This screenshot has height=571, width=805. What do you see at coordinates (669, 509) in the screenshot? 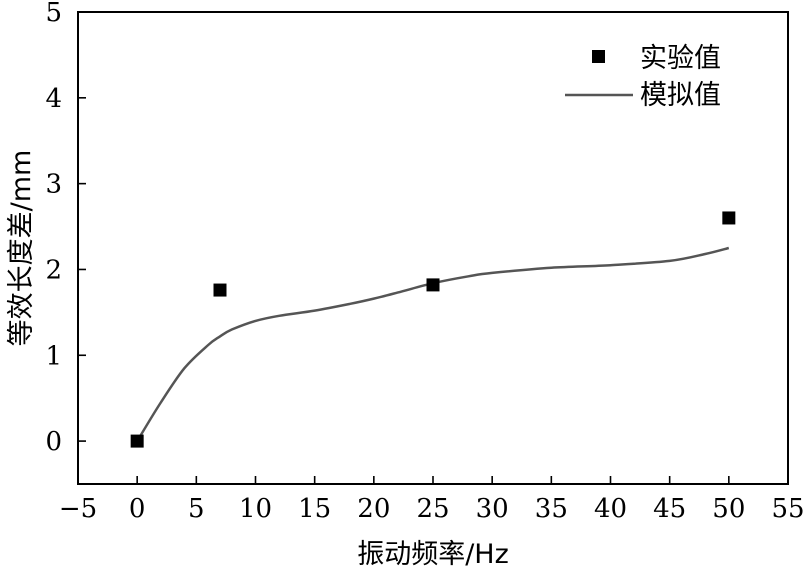
I see `x-tick-label: 45` at bounding box center [669, 509].